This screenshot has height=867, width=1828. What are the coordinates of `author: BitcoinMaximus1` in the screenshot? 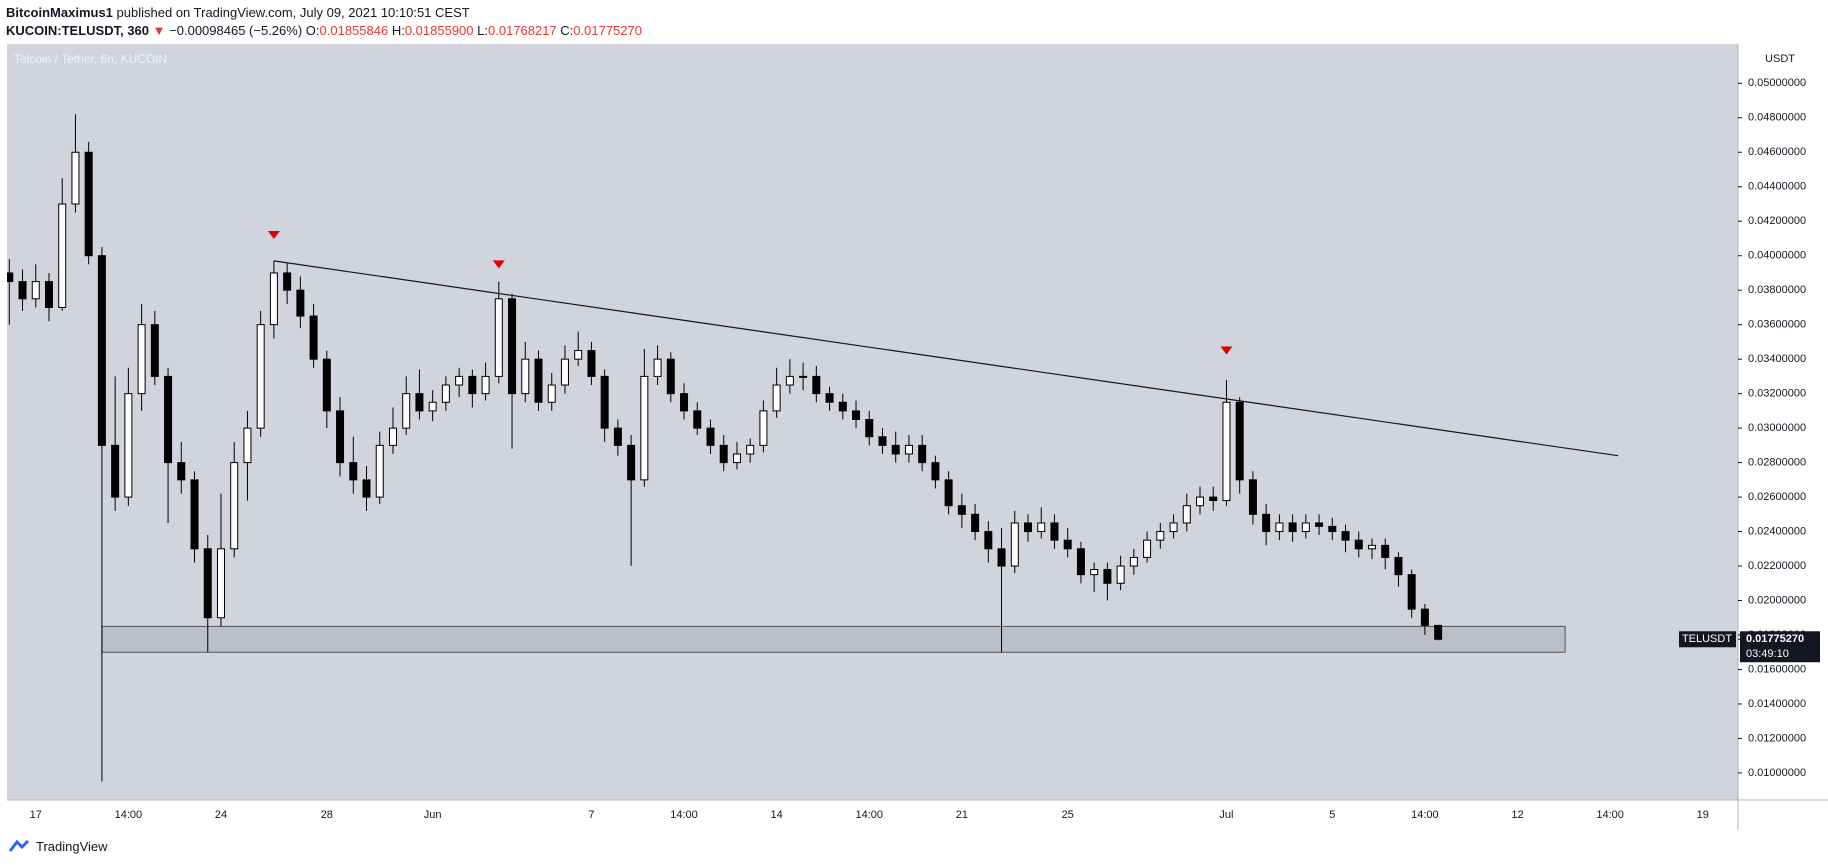 It's located at (59, 12).